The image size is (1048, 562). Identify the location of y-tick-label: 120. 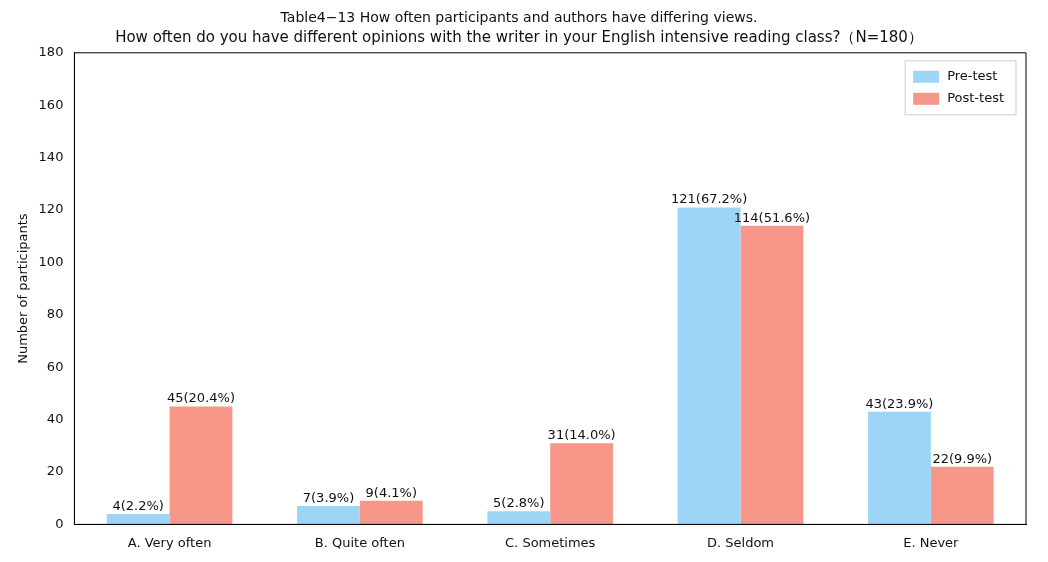
(51, 209).